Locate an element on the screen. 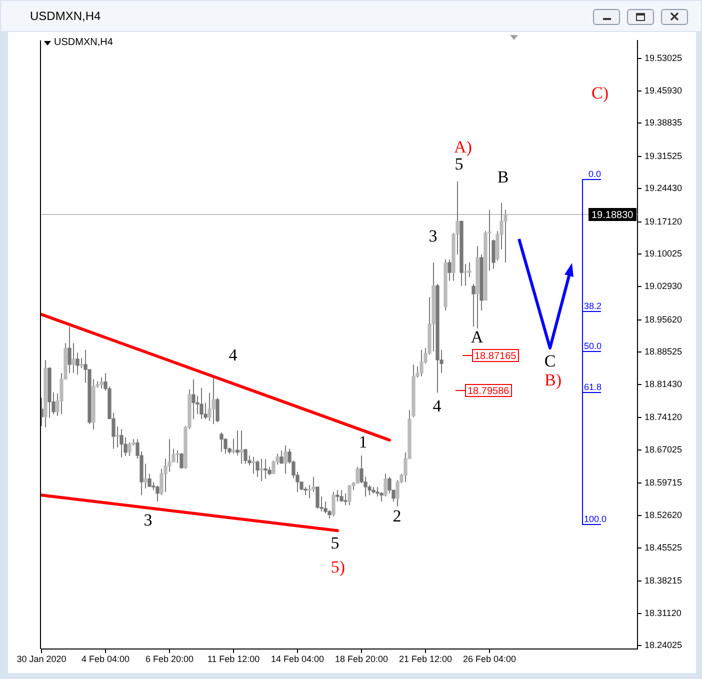  y-tick-label: 18.74120 is located at coordinates (663, 417).